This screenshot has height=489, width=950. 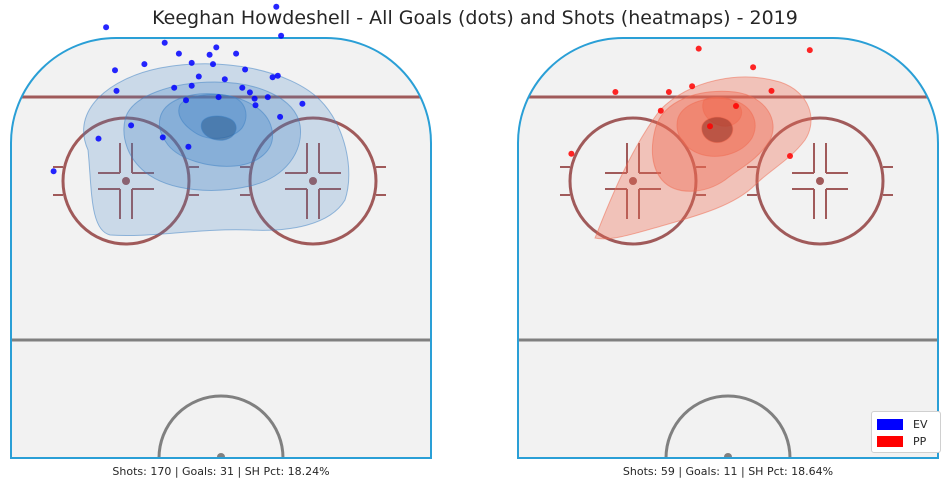 What do you see at coordinates (221, 471) in the screenshot?
I see `ev-caption: Shots: 170 | Goals: 31 | SH Pct: 18.24%` at bounding box center [221, 471].